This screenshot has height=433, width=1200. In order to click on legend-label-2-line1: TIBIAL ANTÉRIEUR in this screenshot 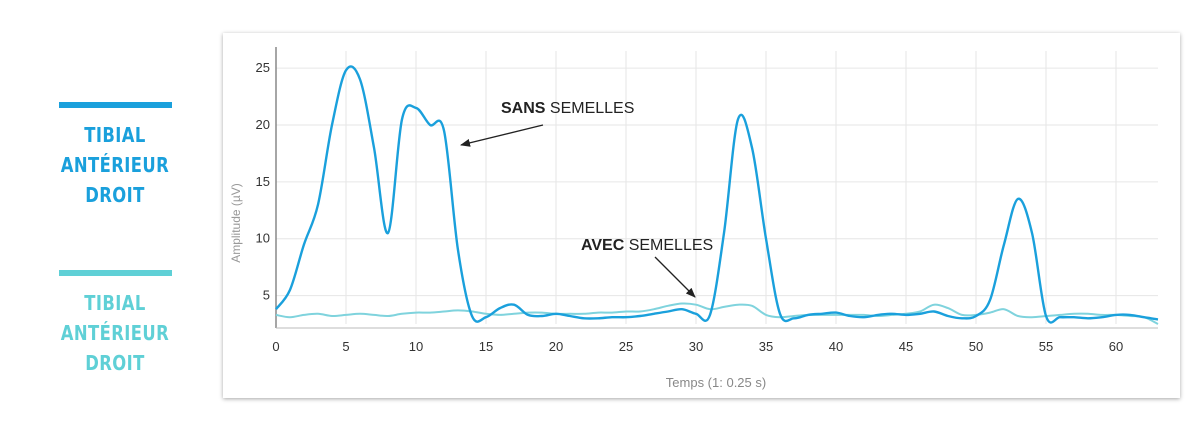, I will do `click(115, 318)`.